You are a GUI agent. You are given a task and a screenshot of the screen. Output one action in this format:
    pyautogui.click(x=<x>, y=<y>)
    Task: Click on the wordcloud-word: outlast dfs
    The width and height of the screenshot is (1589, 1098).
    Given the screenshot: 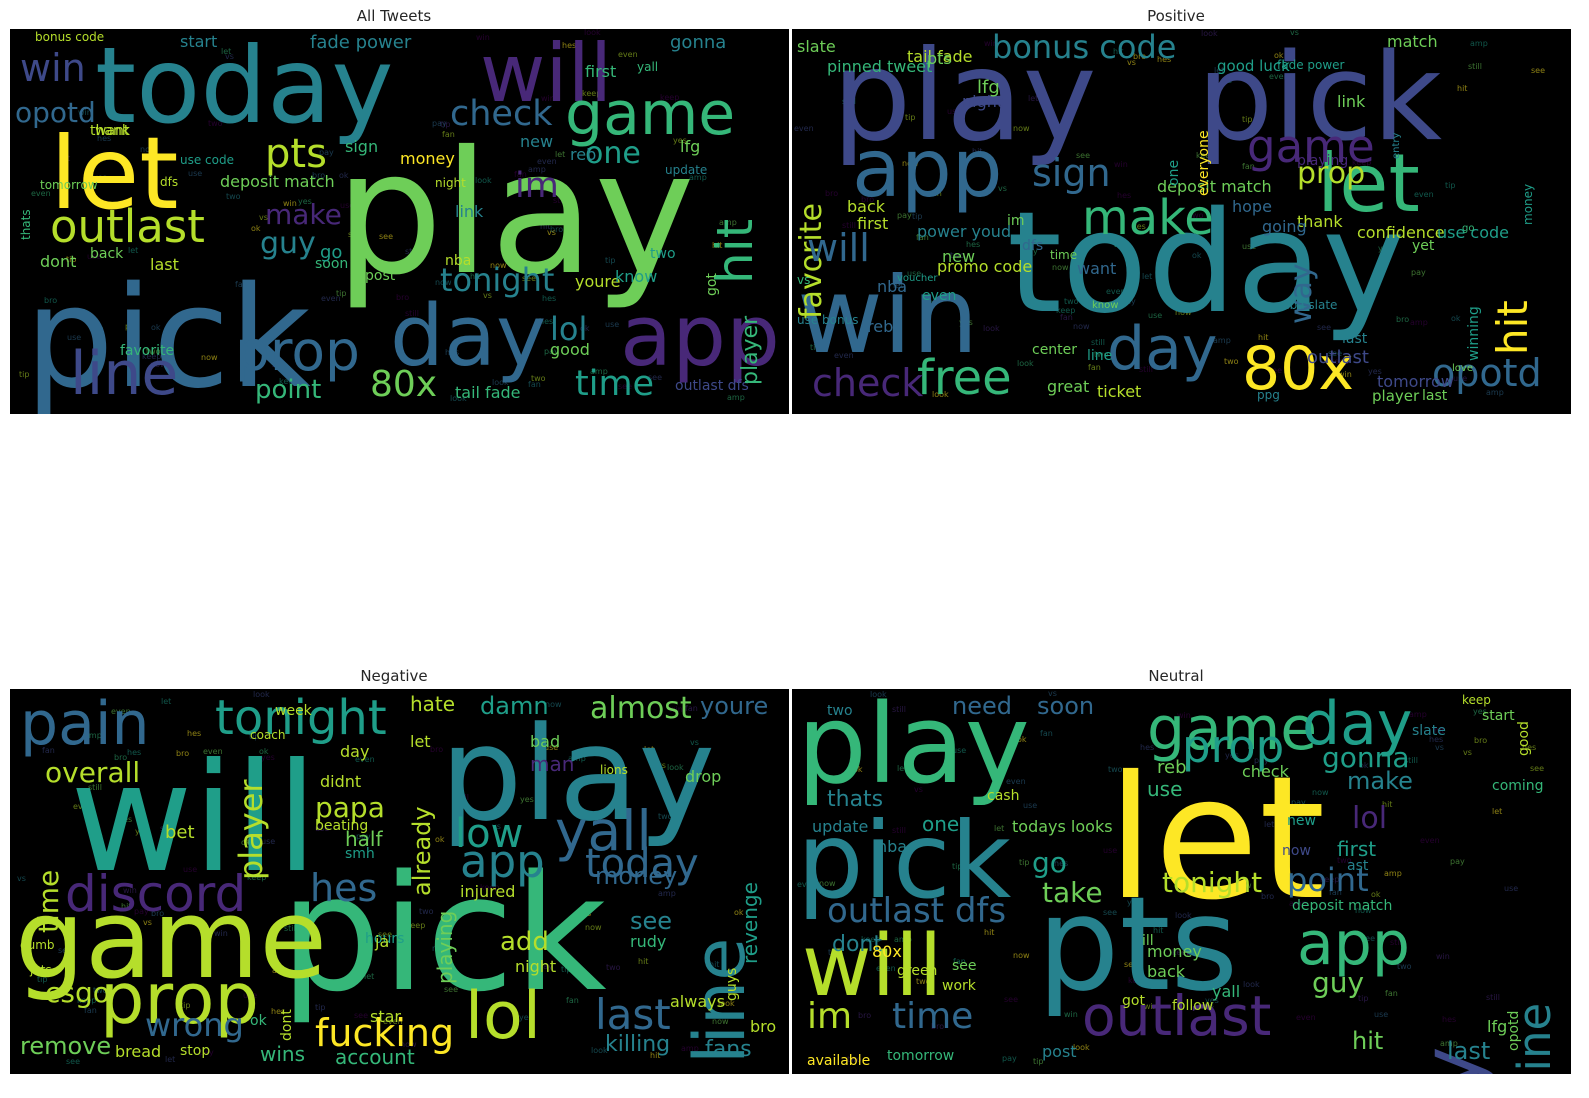 What is the action you would take?
    pyautogui.click(x=712, y=386)
    